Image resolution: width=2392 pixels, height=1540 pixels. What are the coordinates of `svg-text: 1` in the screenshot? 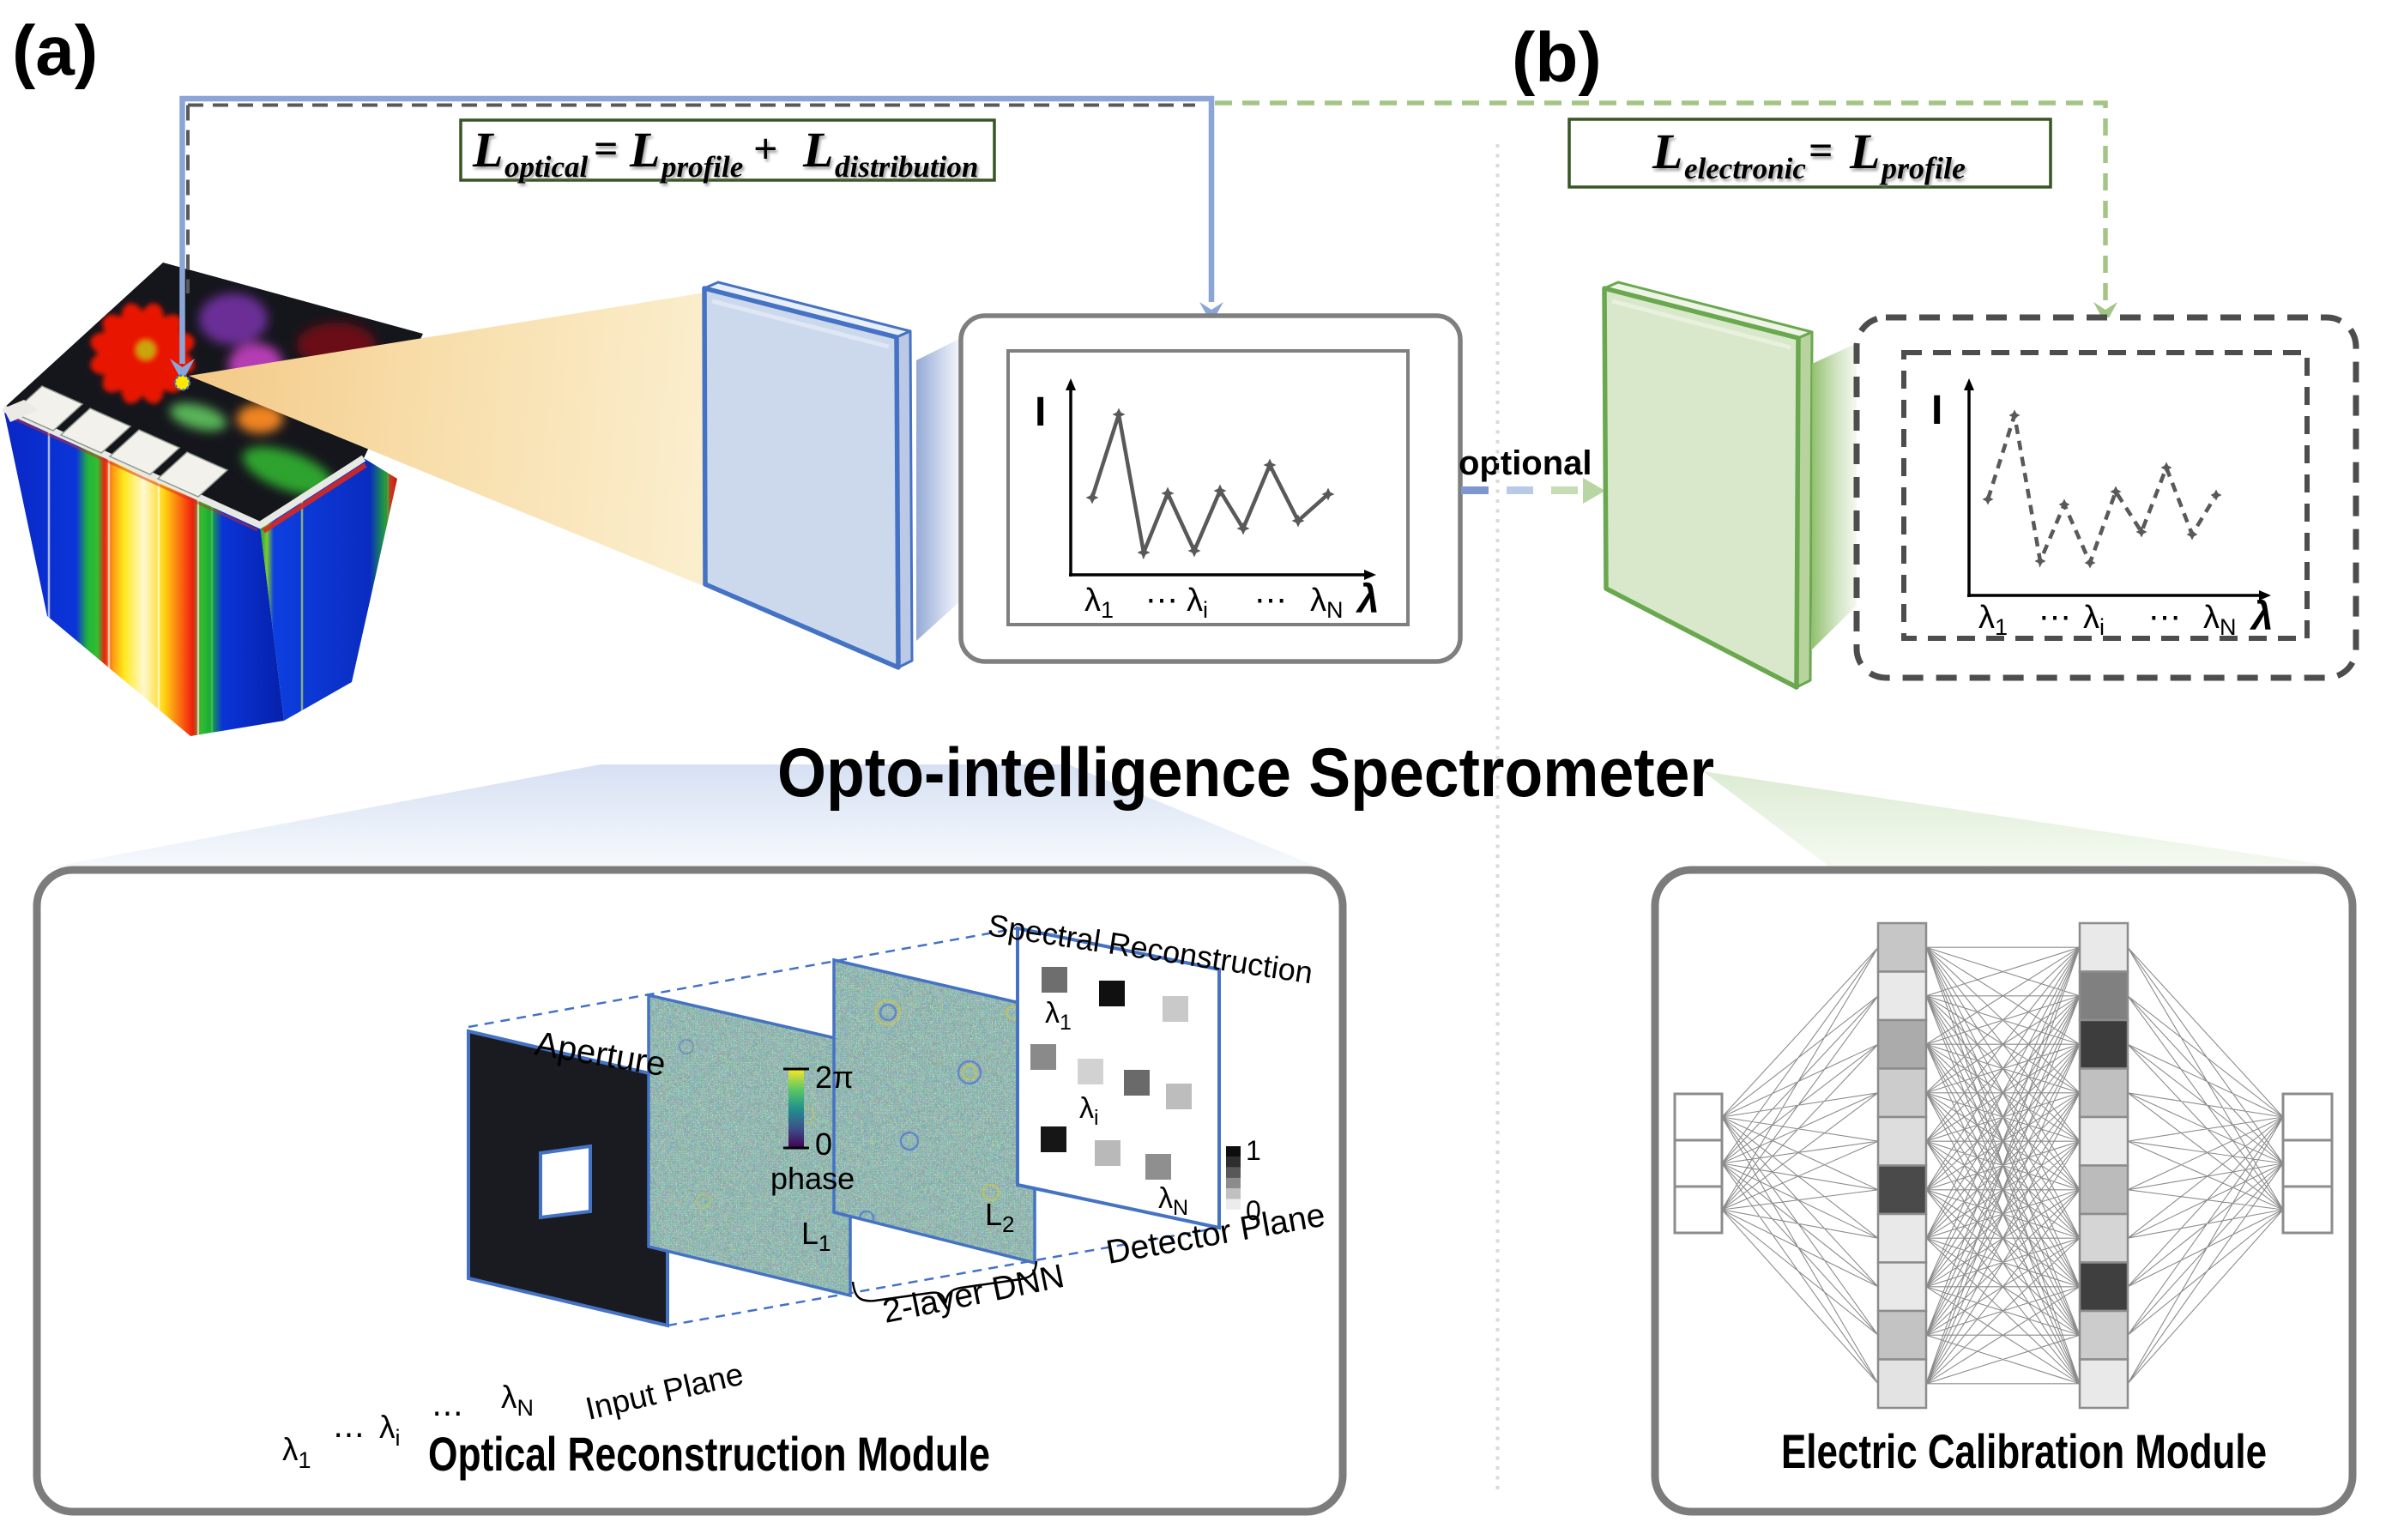 It's located at (1253, 1150).